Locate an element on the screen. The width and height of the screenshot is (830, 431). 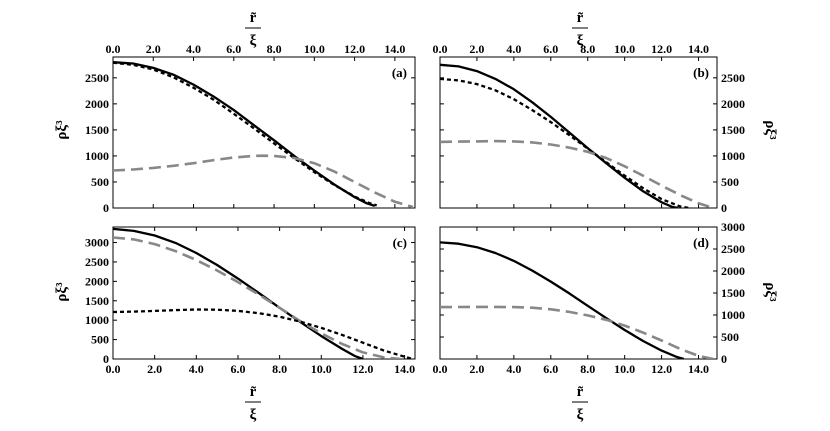
x-axis-title-top: r̃ ξ is located at coordinates (253, 29).